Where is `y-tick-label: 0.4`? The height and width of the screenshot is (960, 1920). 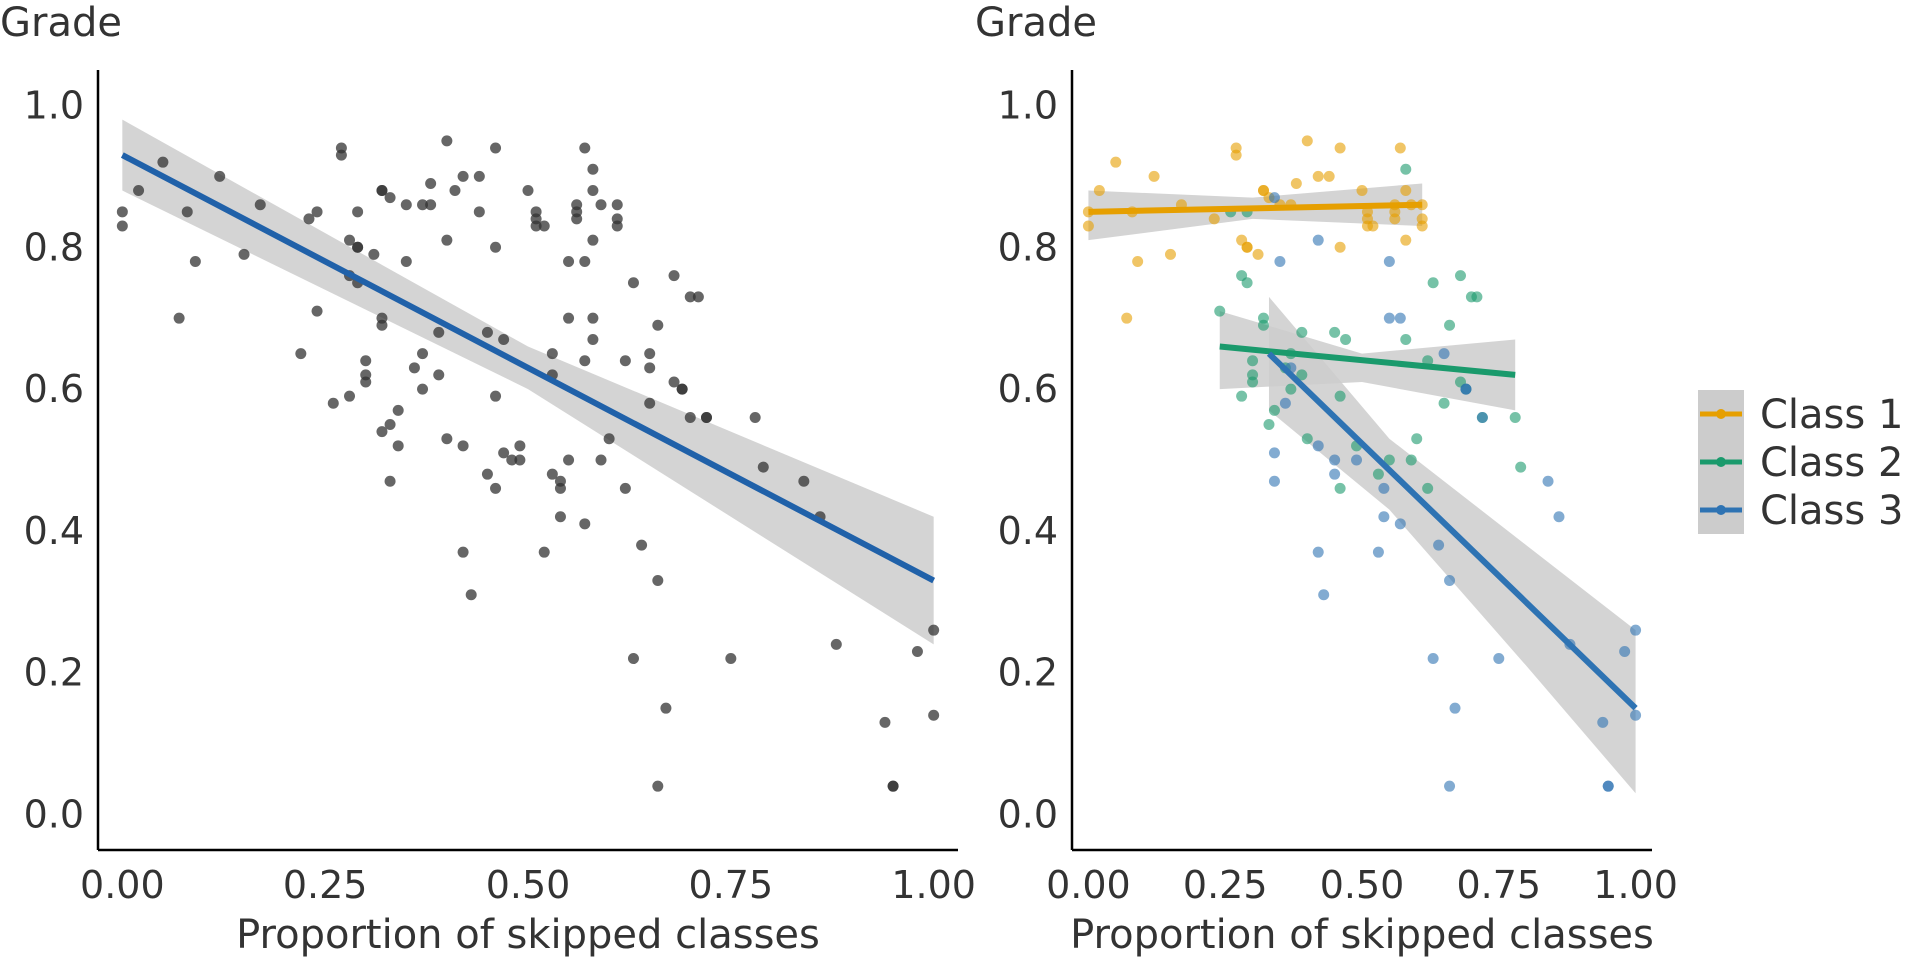
y-tick-label: 0.4 is located at coordinates (54, 531).